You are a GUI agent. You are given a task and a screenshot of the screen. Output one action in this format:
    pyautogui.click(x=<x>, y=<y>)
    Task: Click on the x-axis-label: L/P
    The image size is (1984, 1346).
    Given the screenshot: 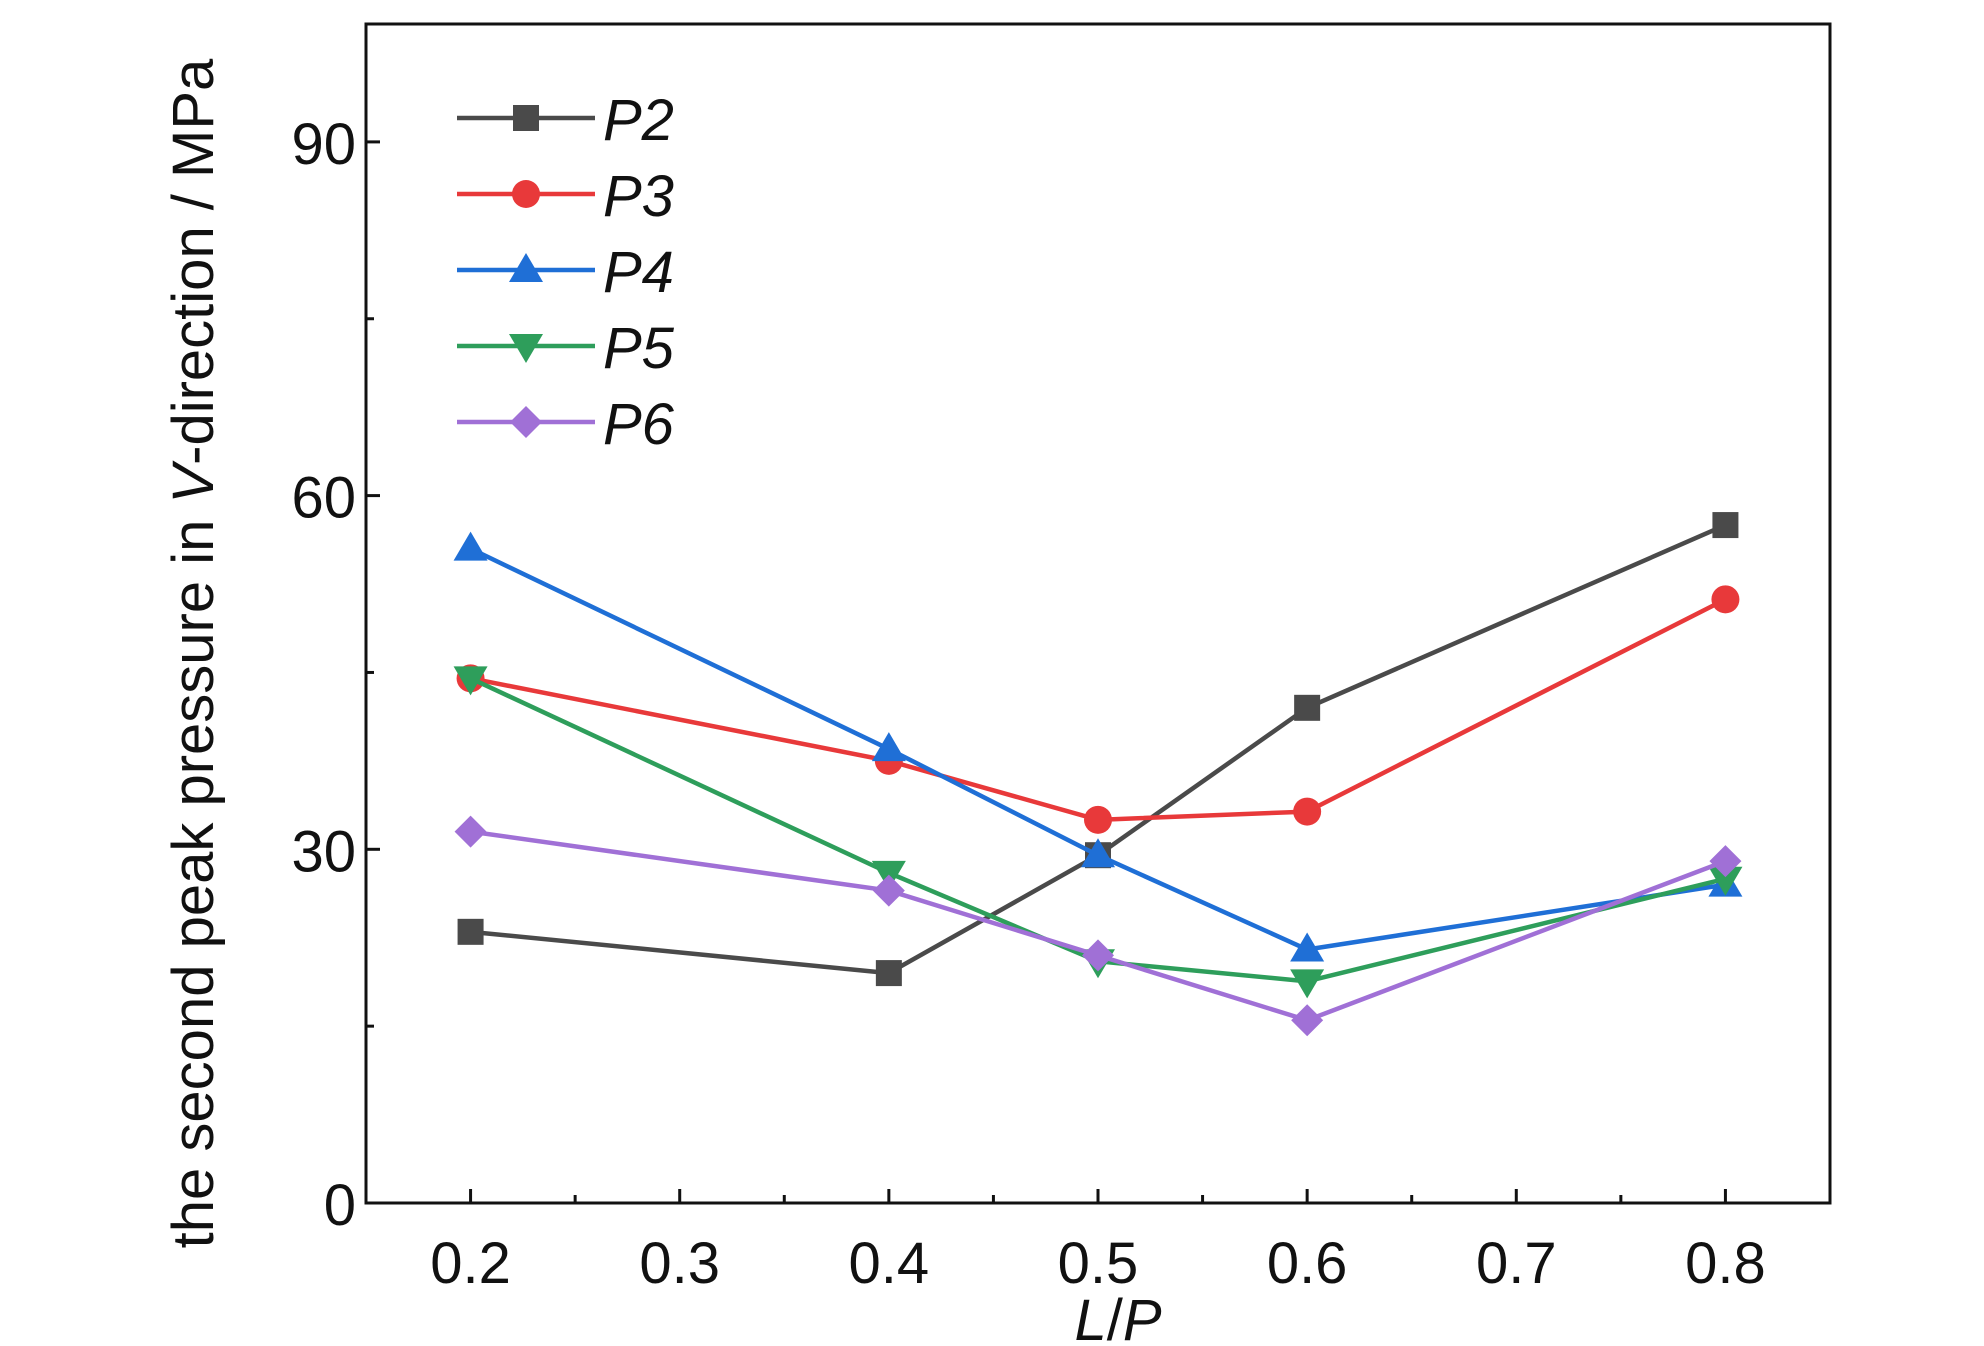 What is the action you would take?
    pyautogui.click(x=1117, y=1317)
    